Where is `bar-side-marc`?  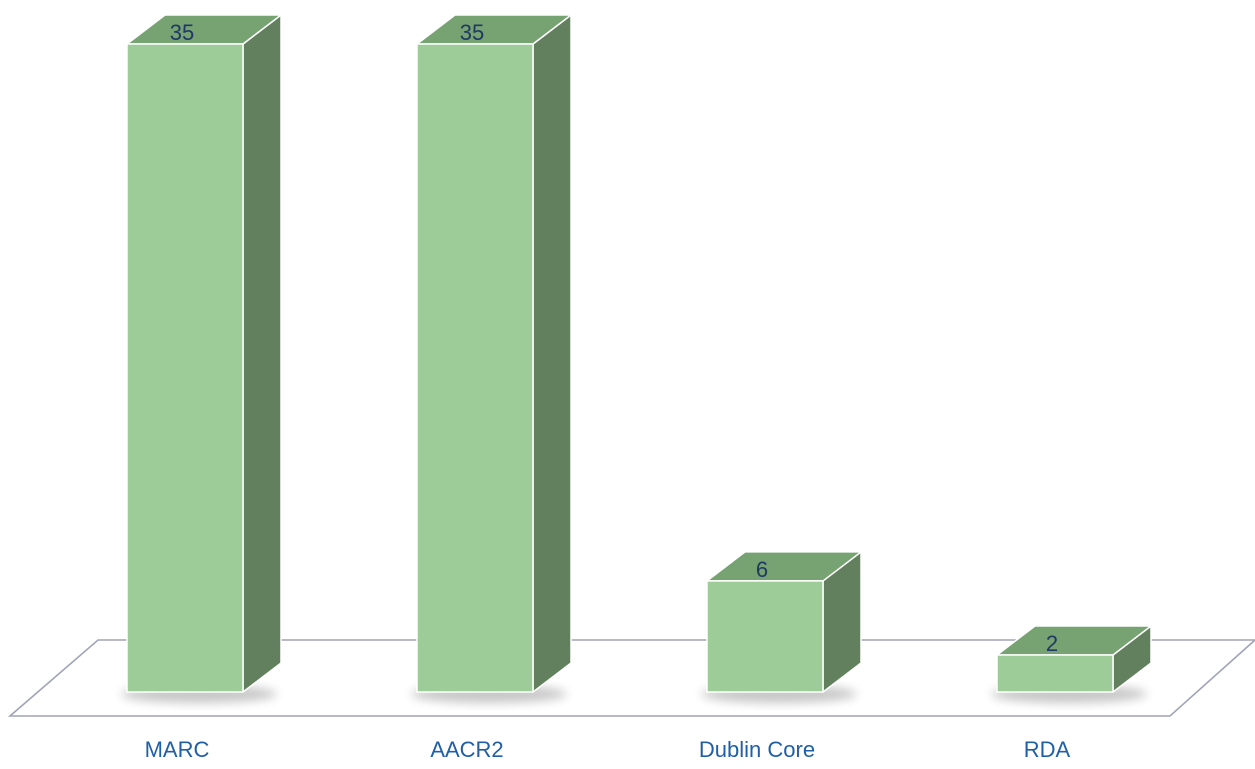
bar-side-marc is located at coordinates (262, 353).